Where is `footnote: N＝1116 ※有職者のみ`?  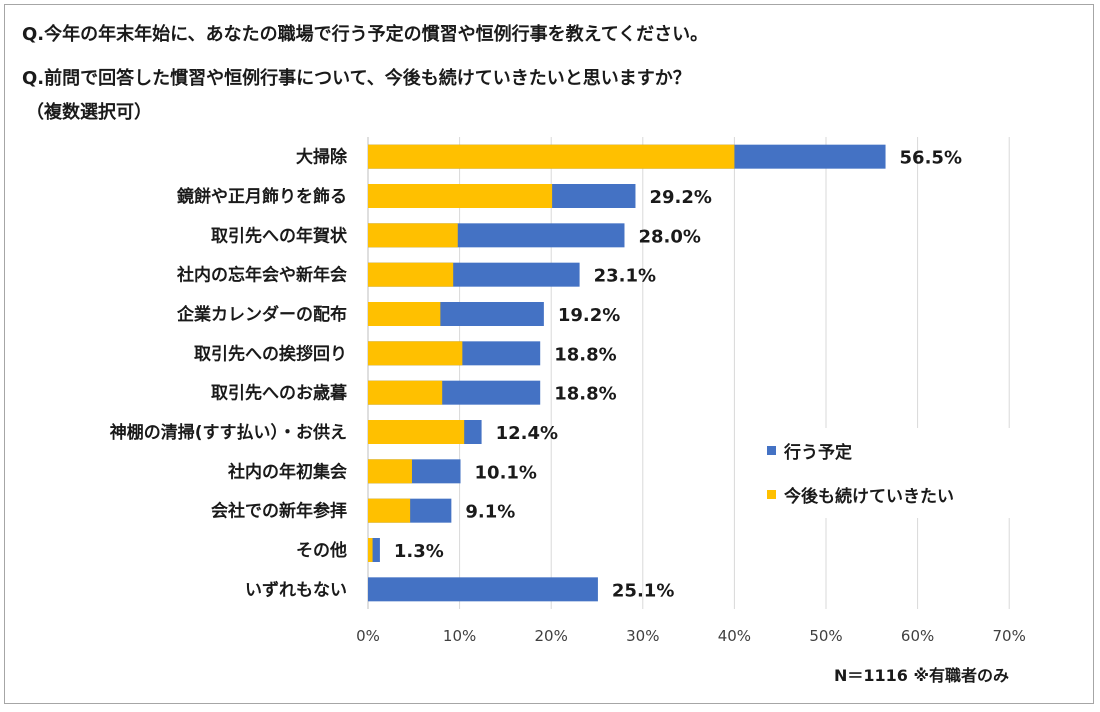 footnote: N＝1116 ※有職者のみ is located at coordinates (922, 675).